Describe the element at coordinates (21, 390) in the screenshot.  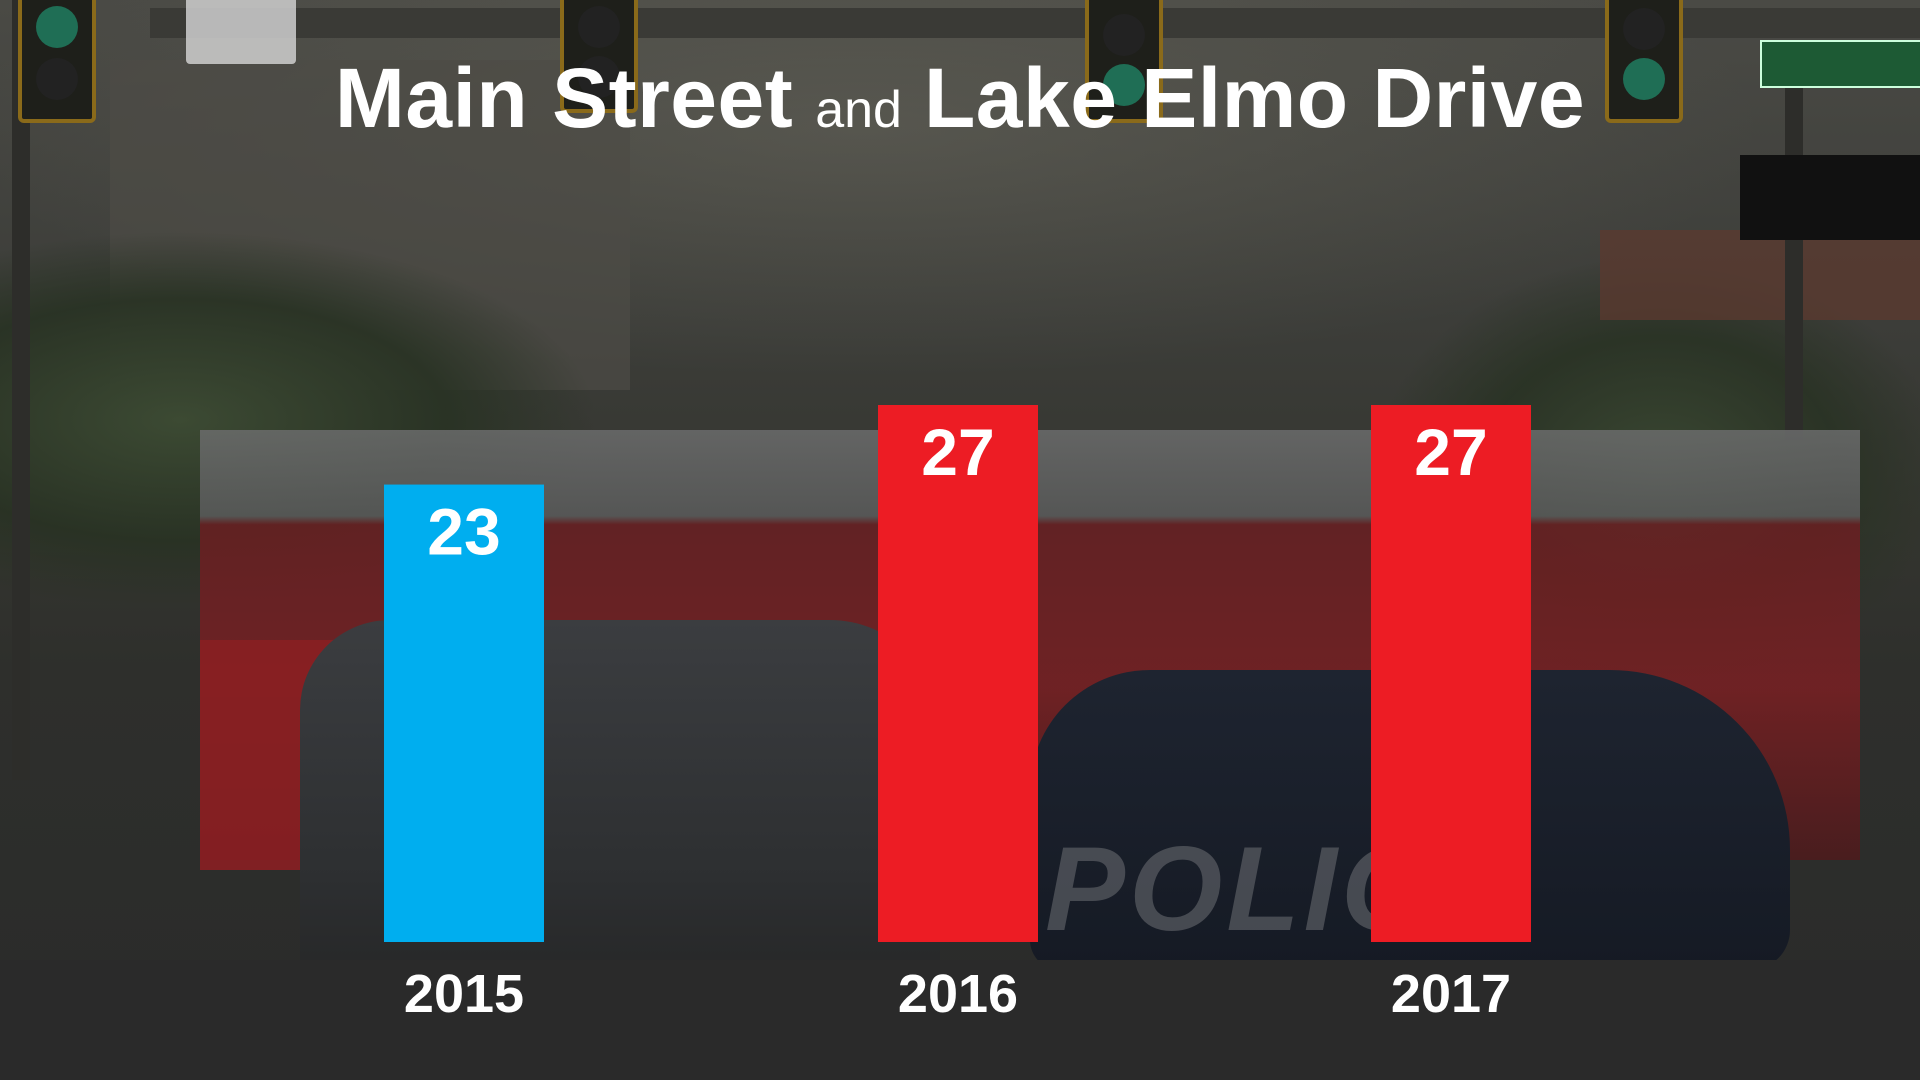
I see `signal-pole-left` at that location.